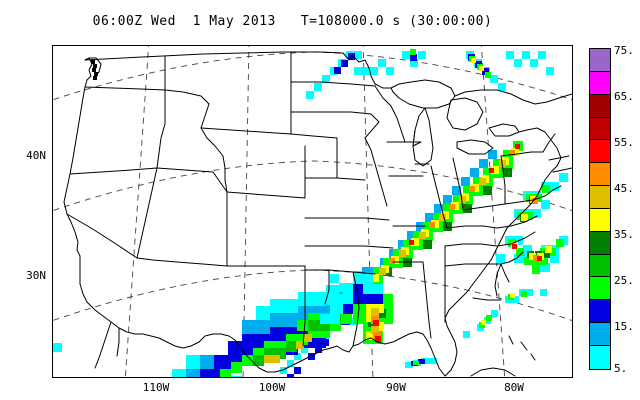  What do you see at coordinates (624, 188) in the screenshot?
I see `colorbar-tick-45: 45.` at bounding box center [624, 188].